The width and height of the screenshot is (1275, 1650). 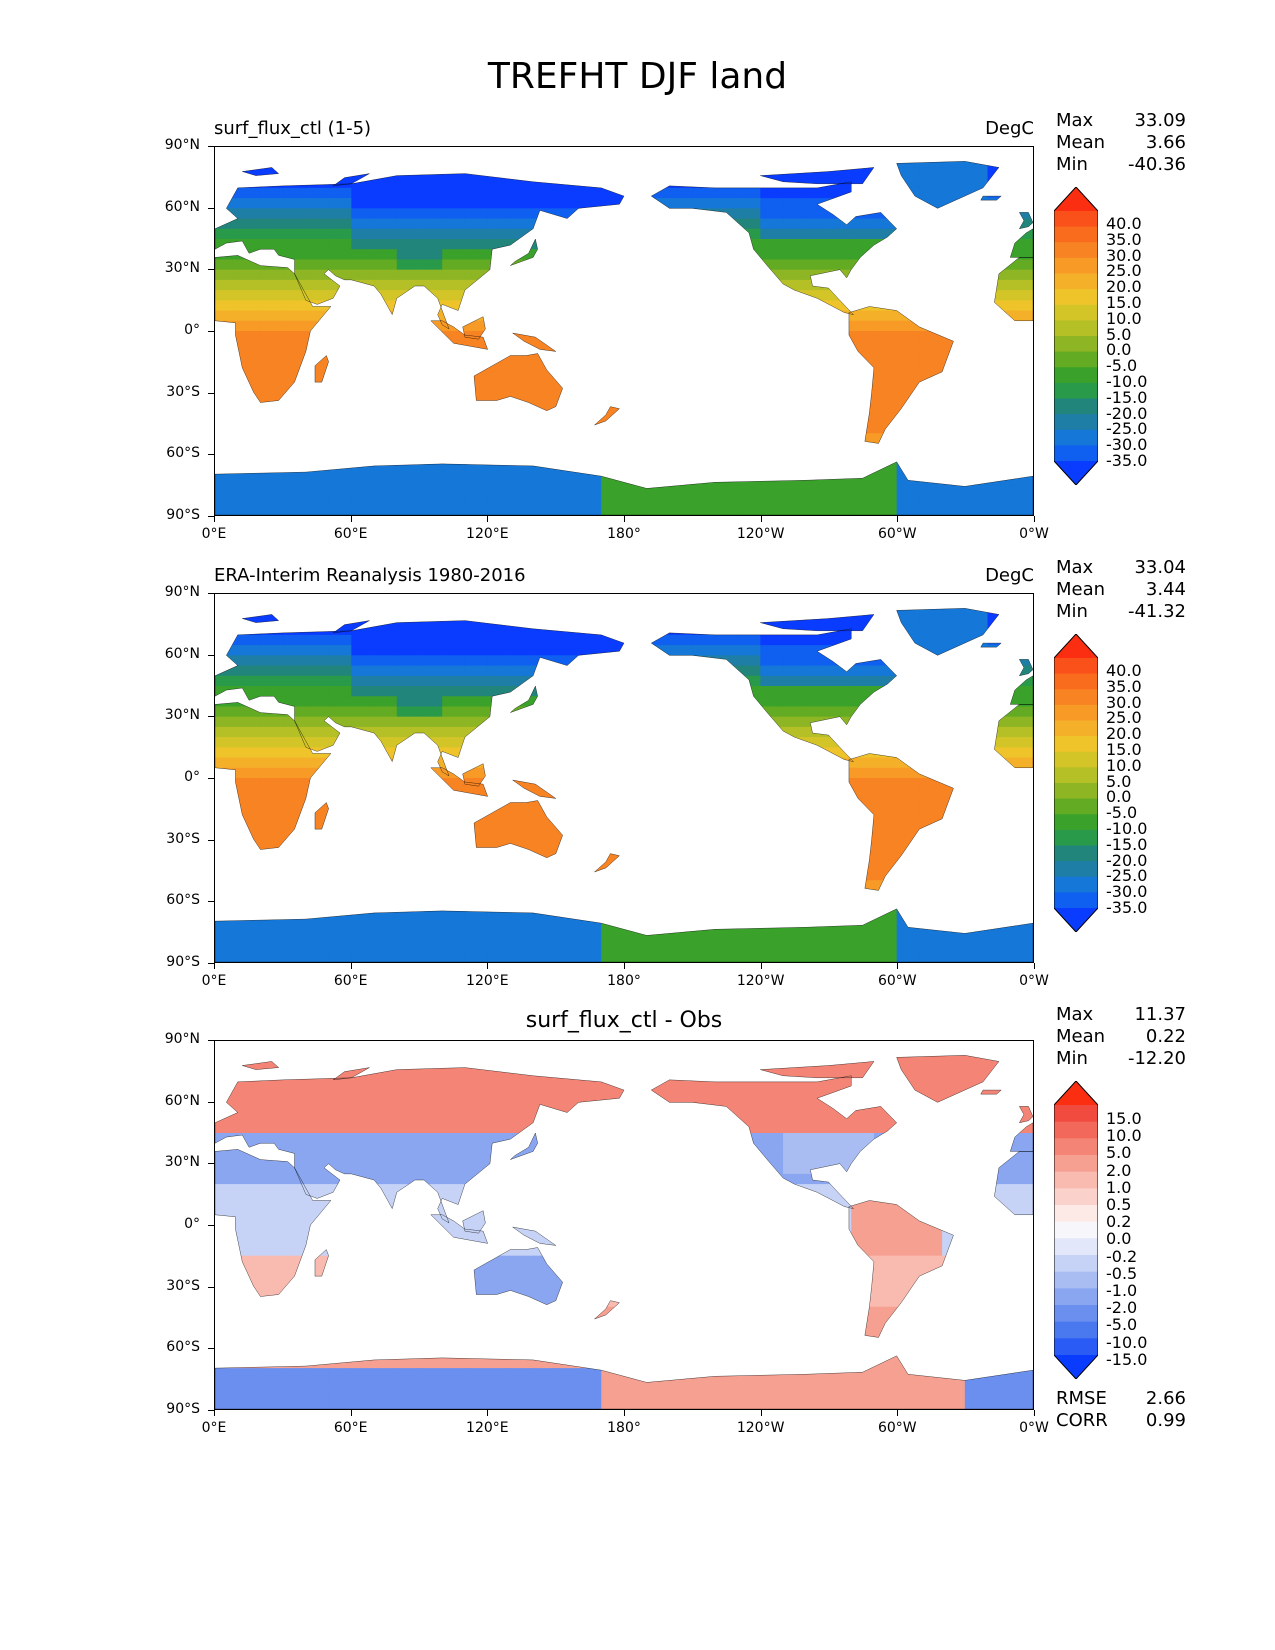 I want to click on coastline-arctic_isl, so click(x=817, y=1069).